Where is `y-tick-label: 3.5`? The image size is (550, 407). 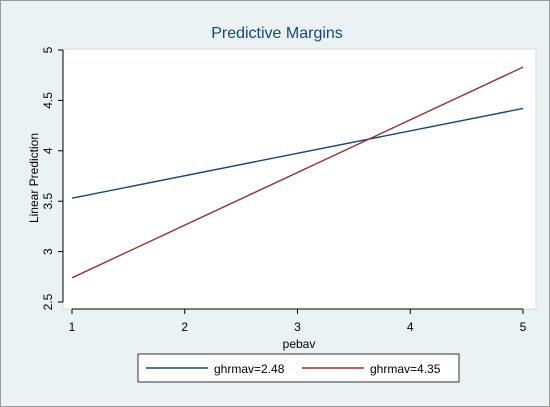 y-tick-label: 3.5 is located at coordinates (48, 201).